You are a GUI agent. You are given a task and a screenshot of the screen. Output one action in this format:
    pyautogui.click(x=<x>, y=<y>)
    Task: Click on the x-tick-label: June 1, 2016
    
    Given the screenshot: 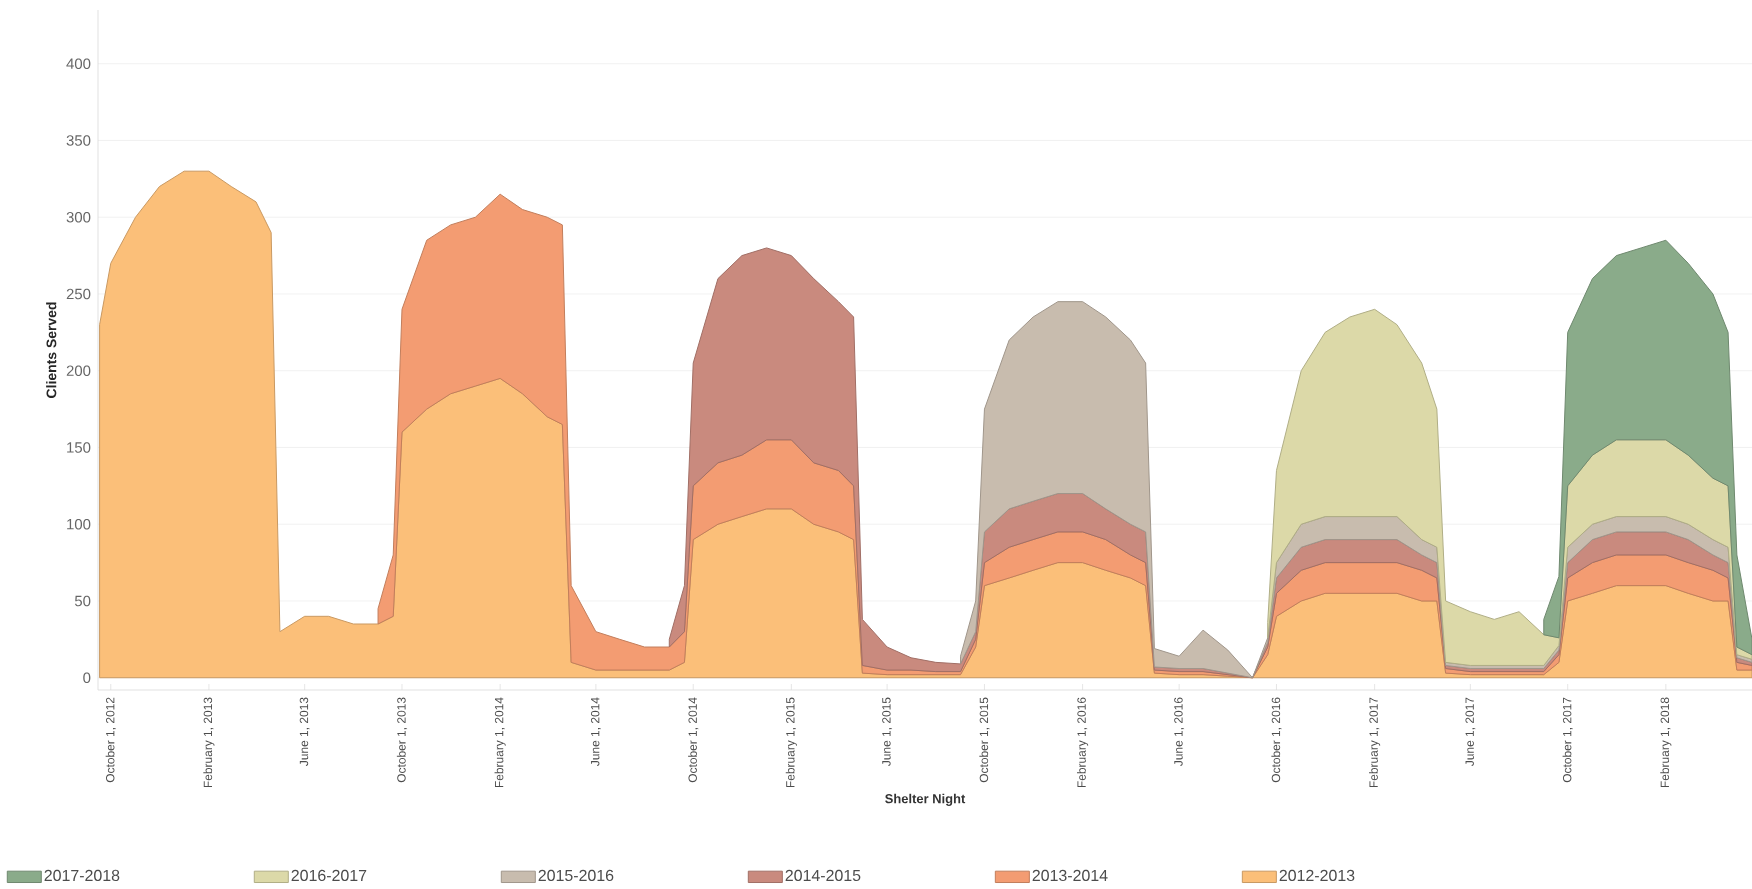 What is the action you would take?
    pyautogui.click(x=1179, y=731)
    